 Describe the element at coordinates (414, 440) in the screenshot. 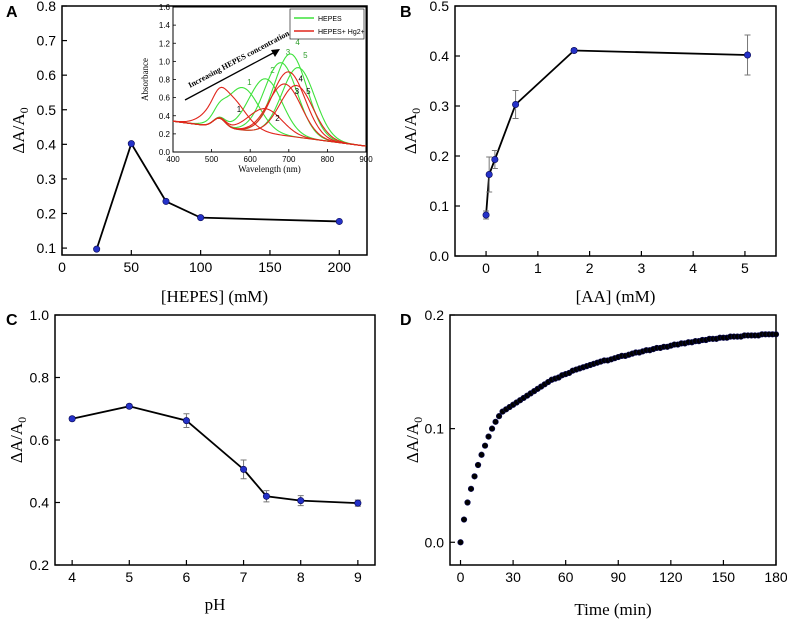

I see `panel-d-y-axis-label: ΔA/A0` at that location.